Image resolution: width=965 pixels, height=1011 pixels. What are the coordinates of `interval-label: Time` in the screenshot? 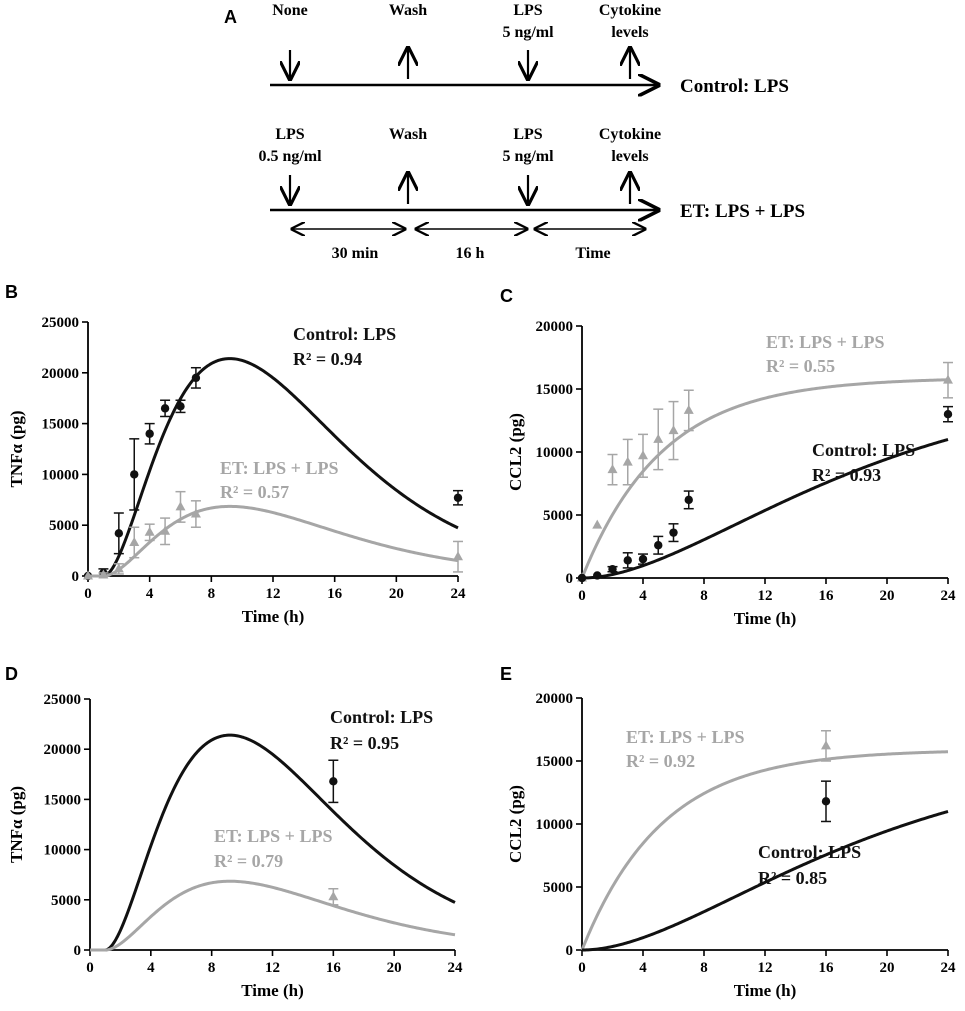 It's located at (592, 253).